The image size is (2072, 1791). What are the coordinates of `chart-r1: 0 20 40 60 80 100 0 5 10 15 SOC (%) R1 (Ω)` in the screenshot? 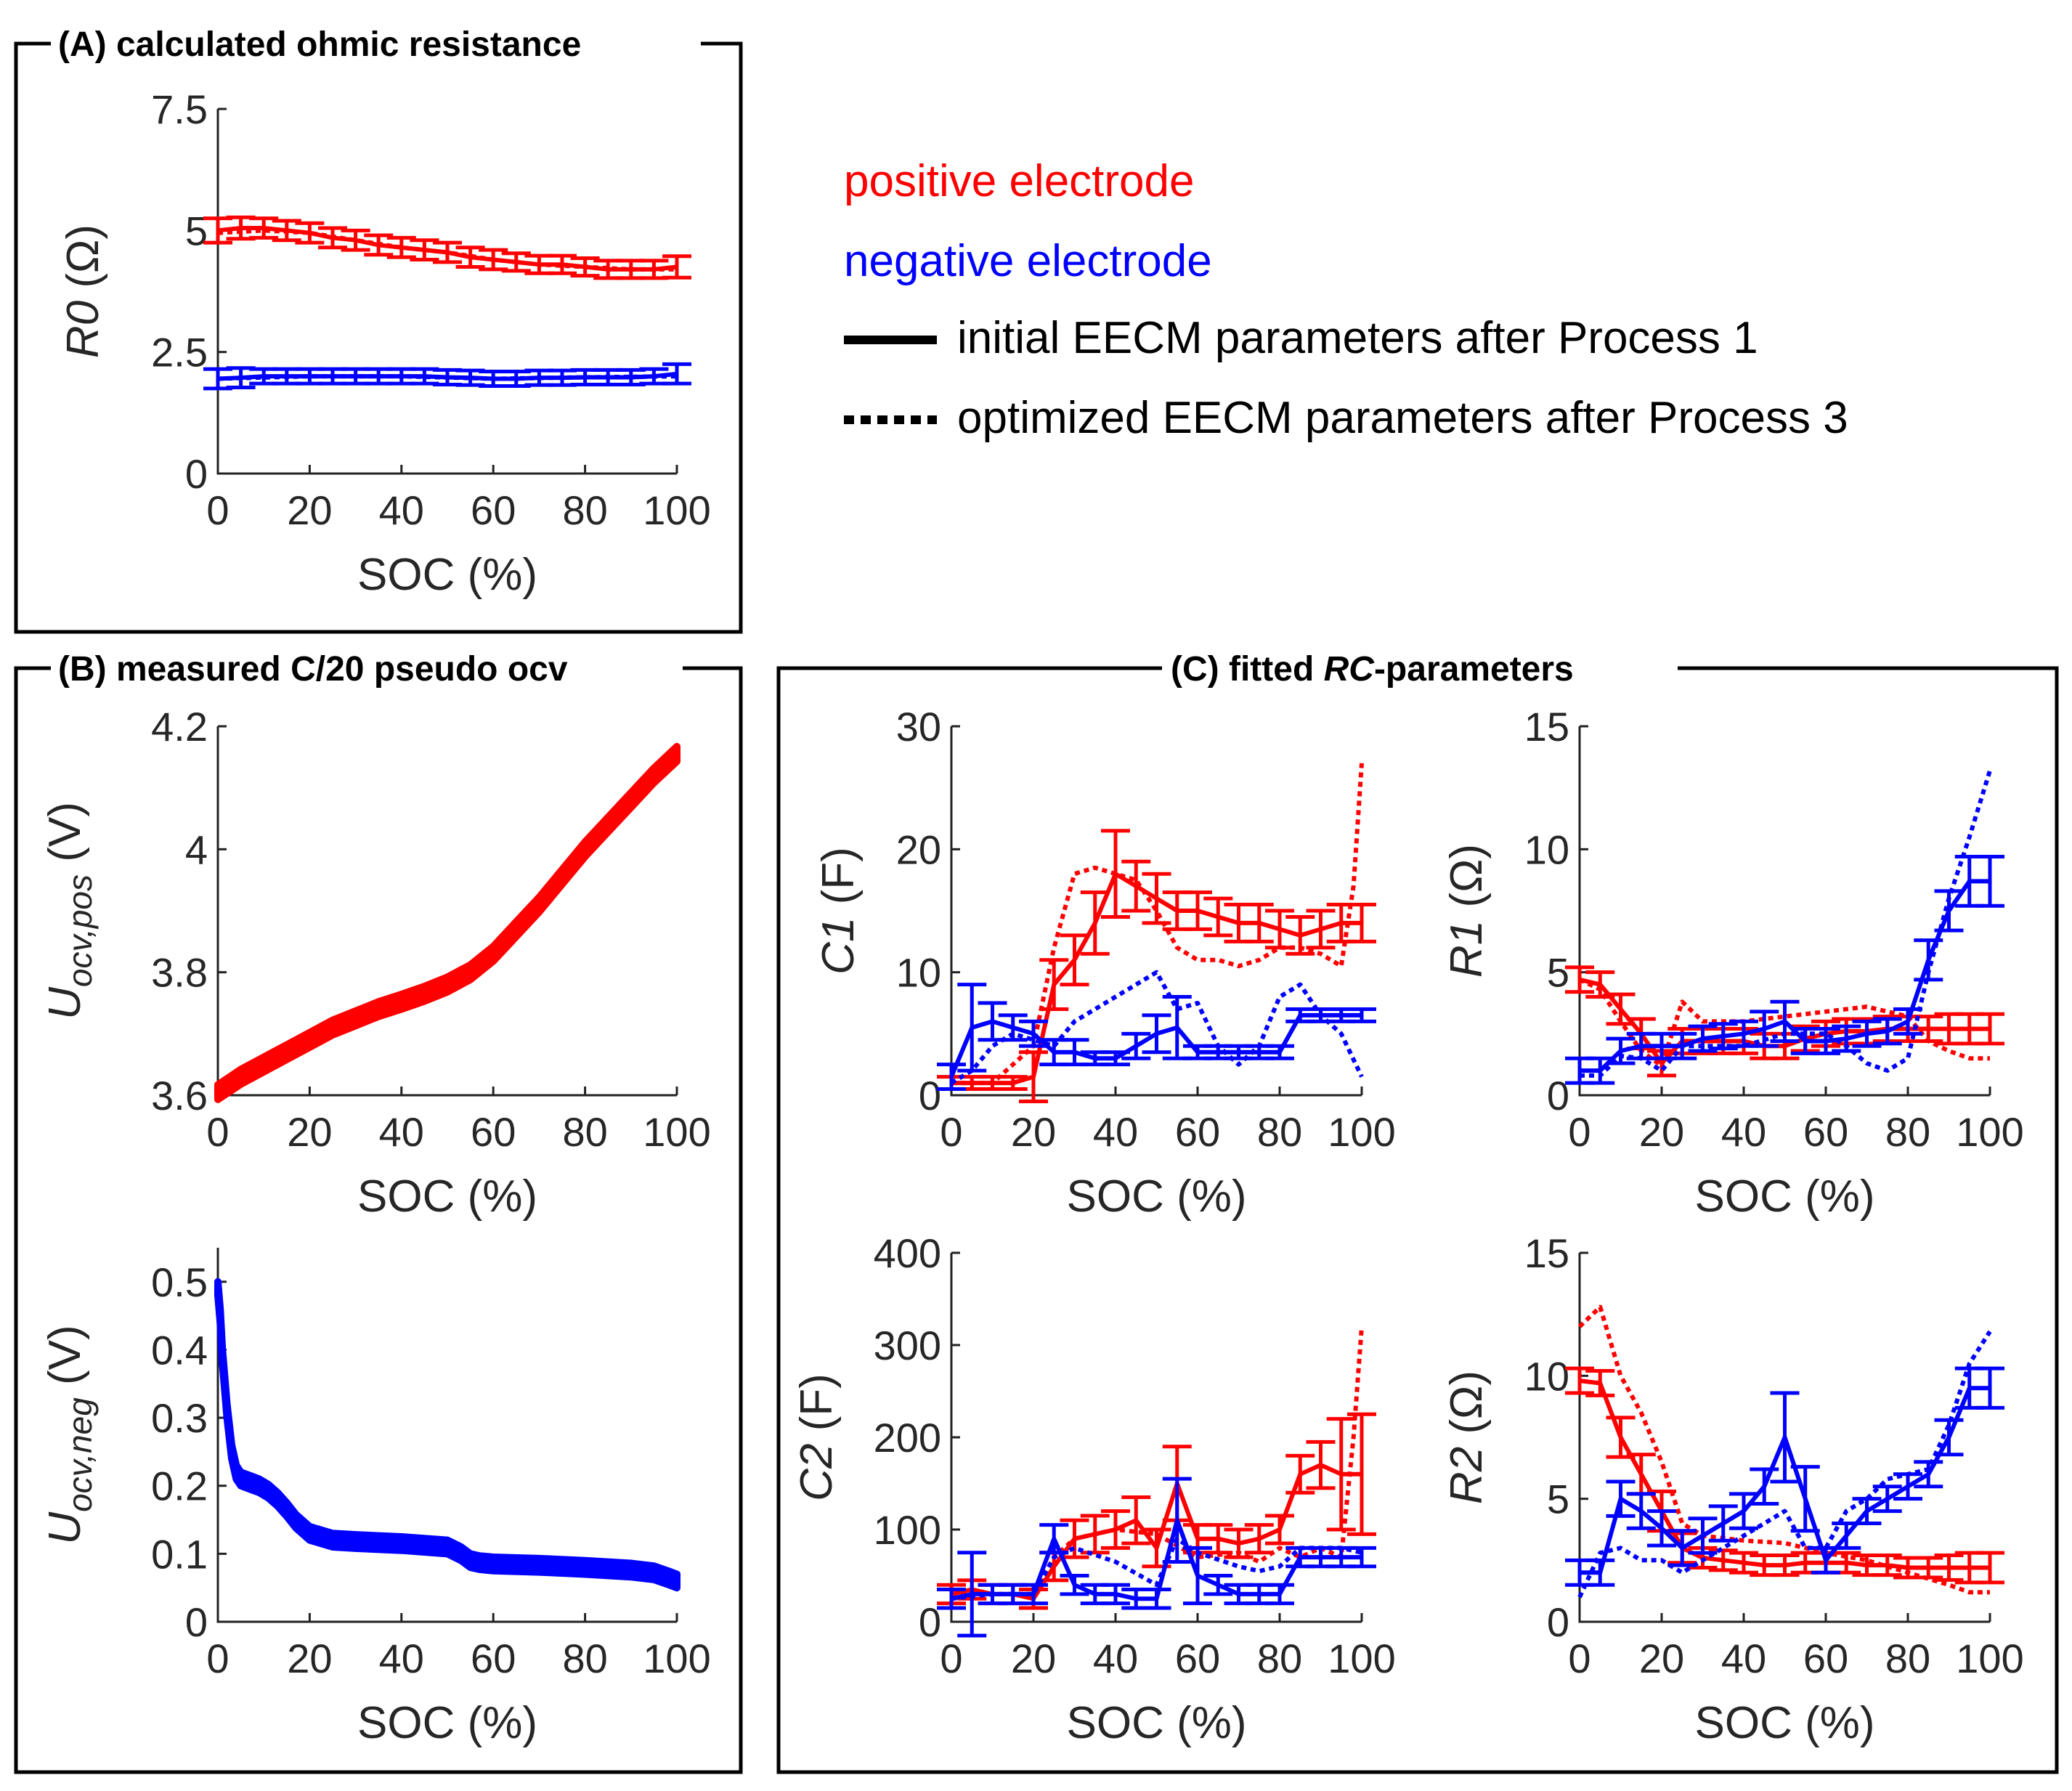 It's located at (1733, 963).